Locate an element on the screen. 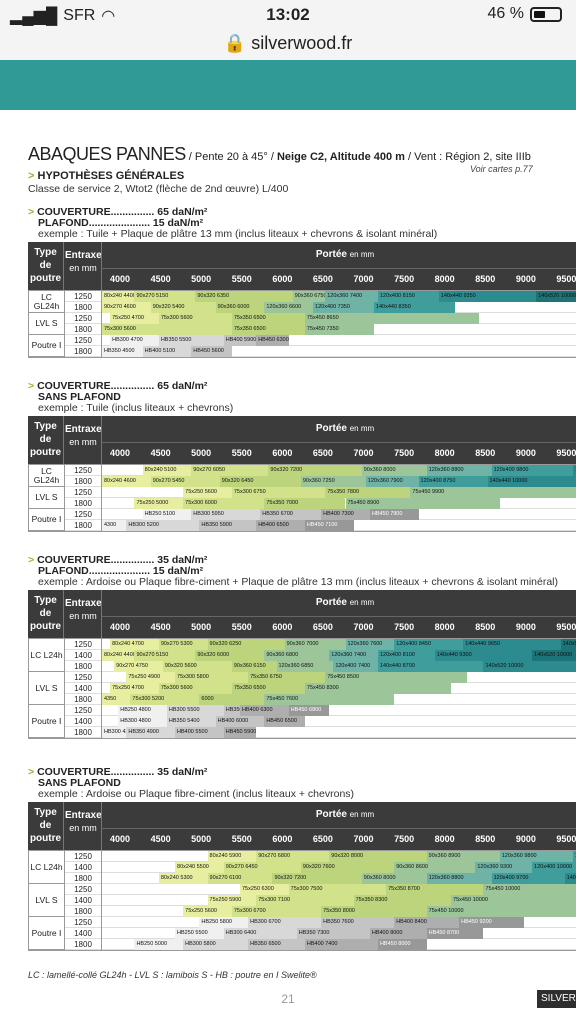  portee-segment: HB350 4500 is located at coordinates (122, 351).